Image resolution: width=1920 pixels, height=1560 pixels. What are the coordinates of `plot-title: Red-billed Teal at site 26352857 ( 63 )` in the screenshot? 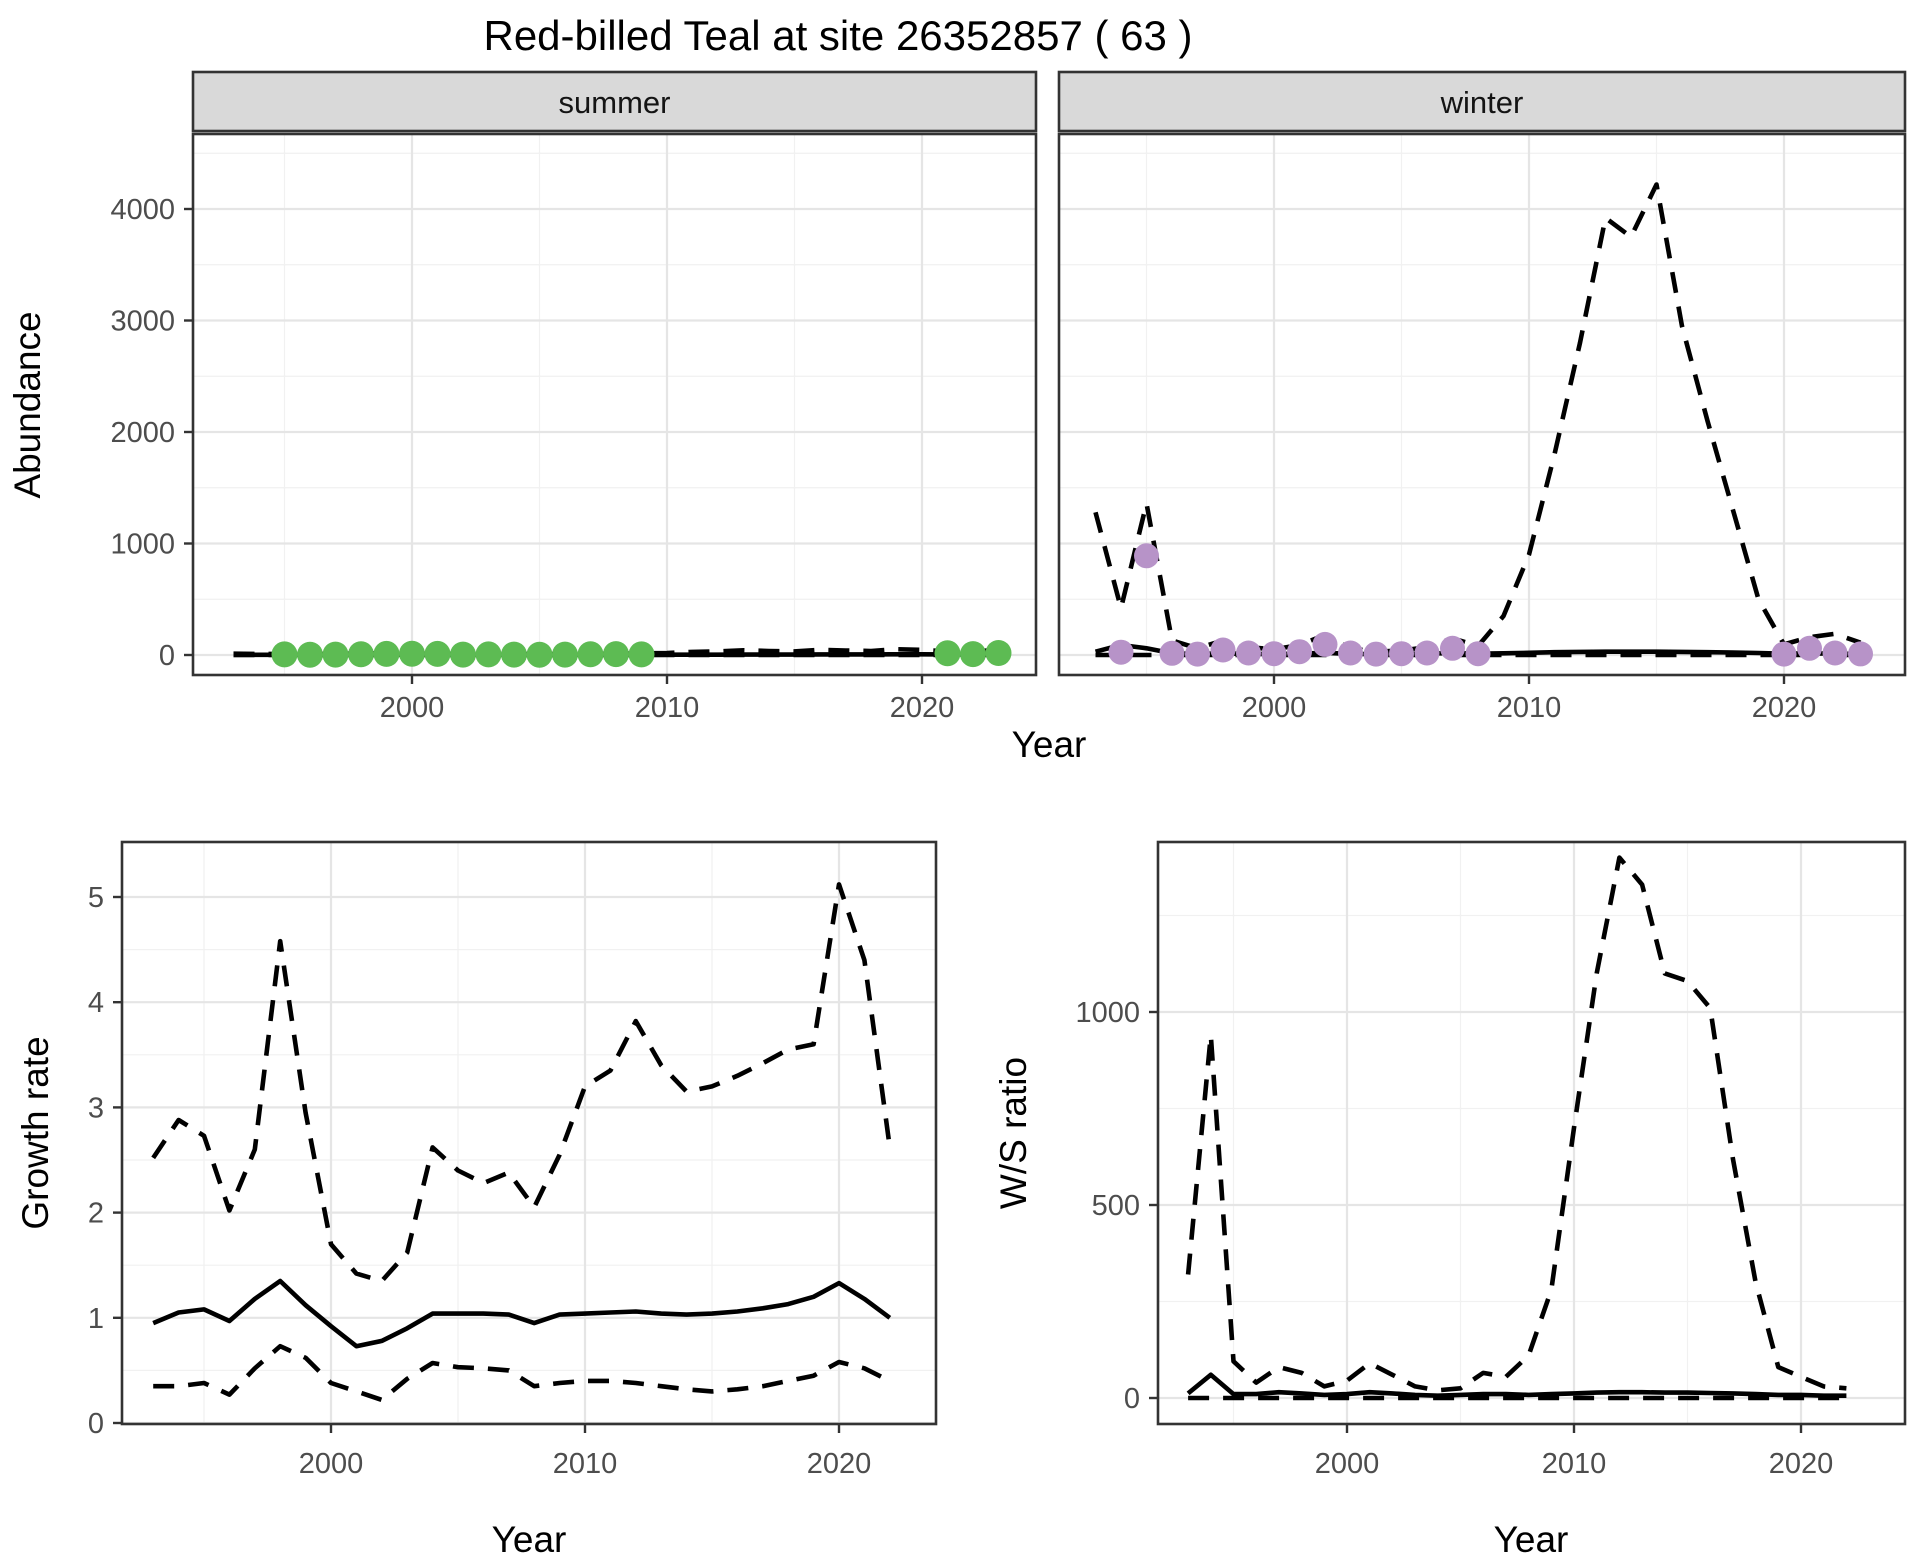 It's located at (837, 35).